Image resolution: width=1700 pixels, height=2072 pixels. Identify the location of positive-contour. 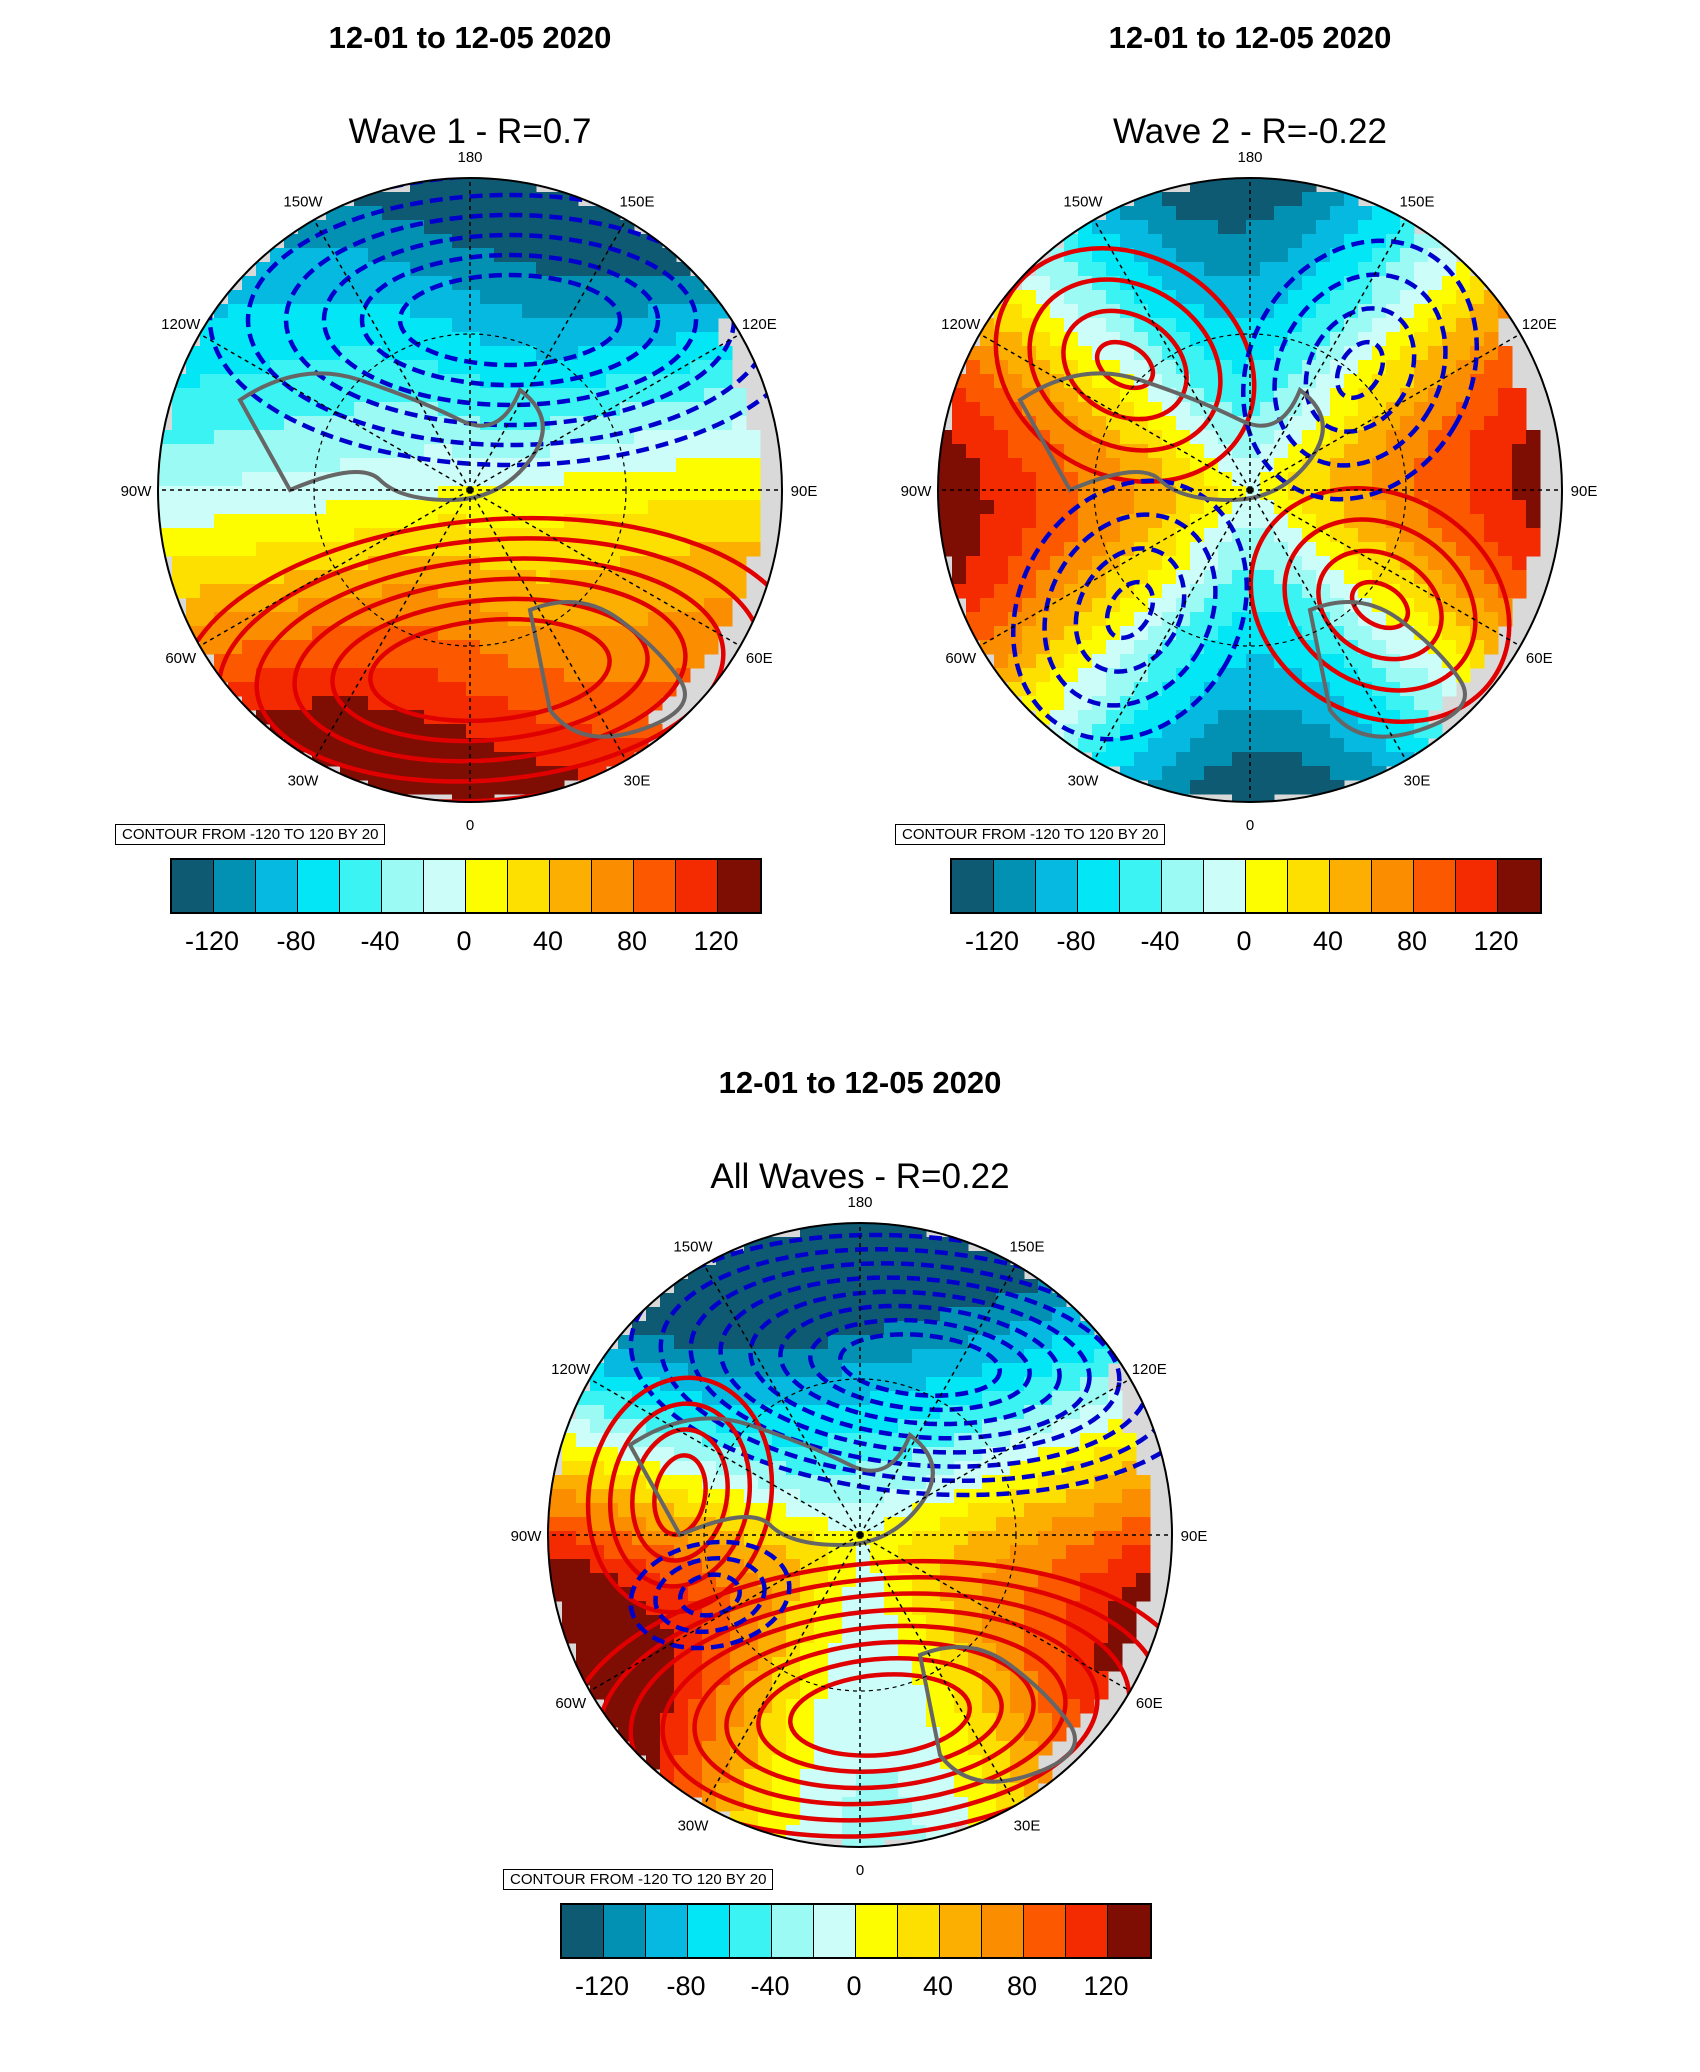
(490, 670).